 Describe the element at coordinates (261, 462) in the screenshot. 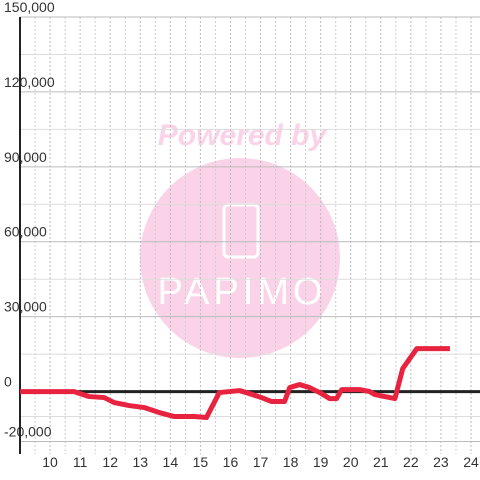

I see `x-tick-label: 17` at that location.